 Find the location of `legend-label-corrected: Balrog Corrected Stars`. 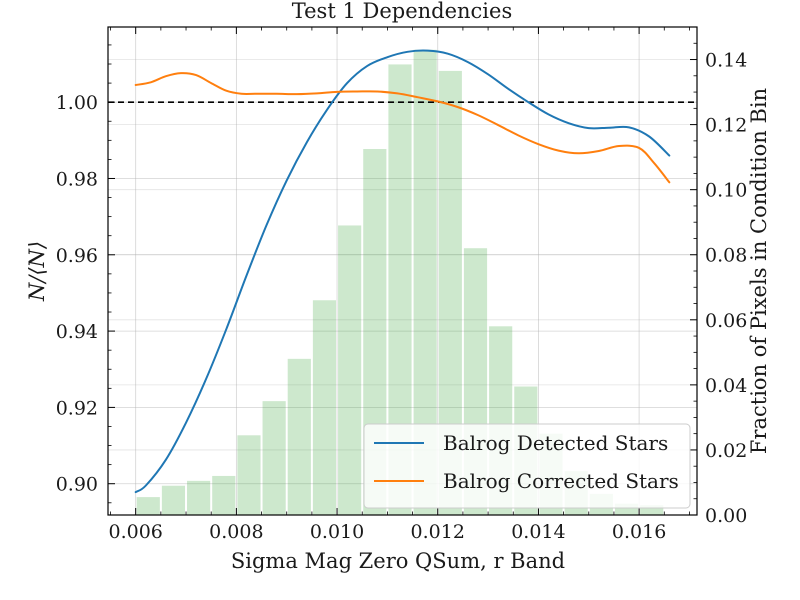

legend-label-corrected: Balrog Corrected Stars is located at coordinates (561, 481).